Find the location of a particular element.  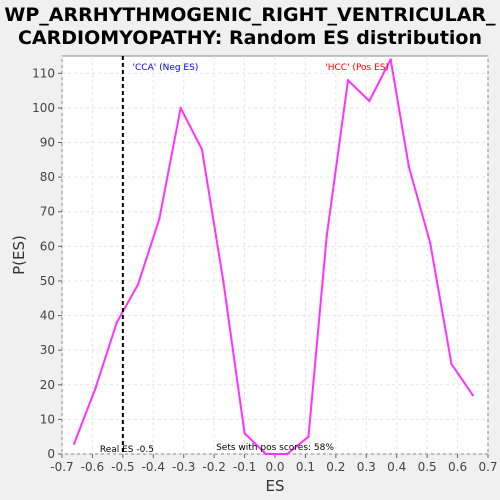

real-es-label: Real ES -0.5 is located at coordinates (127, 450).